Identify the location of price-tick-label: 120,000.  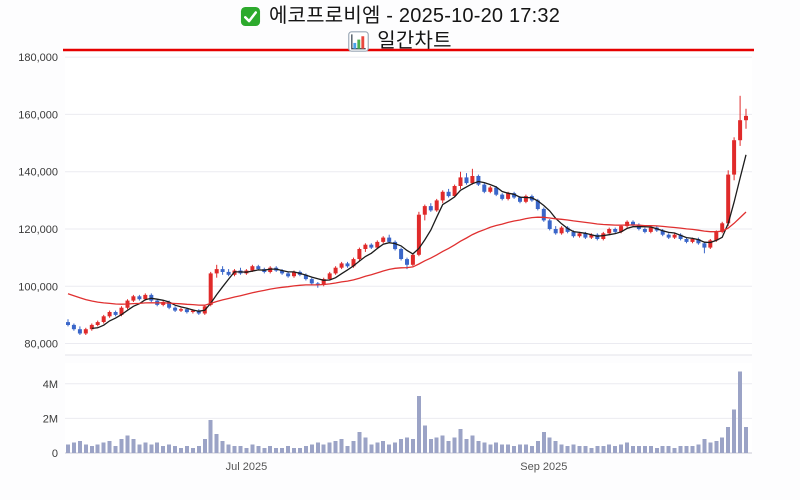
(38, 230).